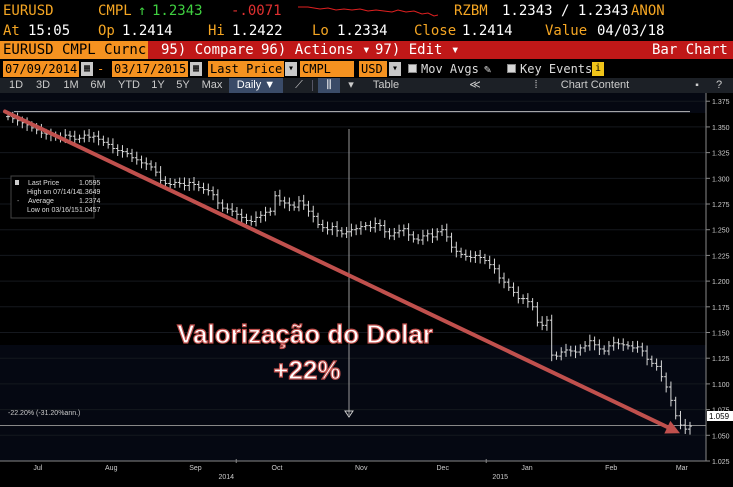 Image resolution: width=733 pixels, height=487 pixels. I want to click on trend-arrowhead-icon, so click(672, 427).